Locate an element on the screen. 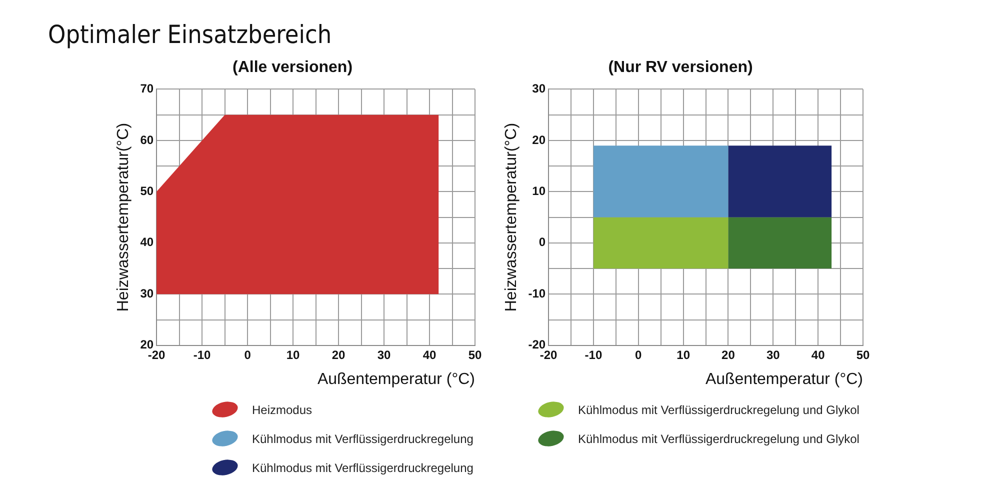  chart-title: (Alle versionen) is located at coordinates (292, 67).